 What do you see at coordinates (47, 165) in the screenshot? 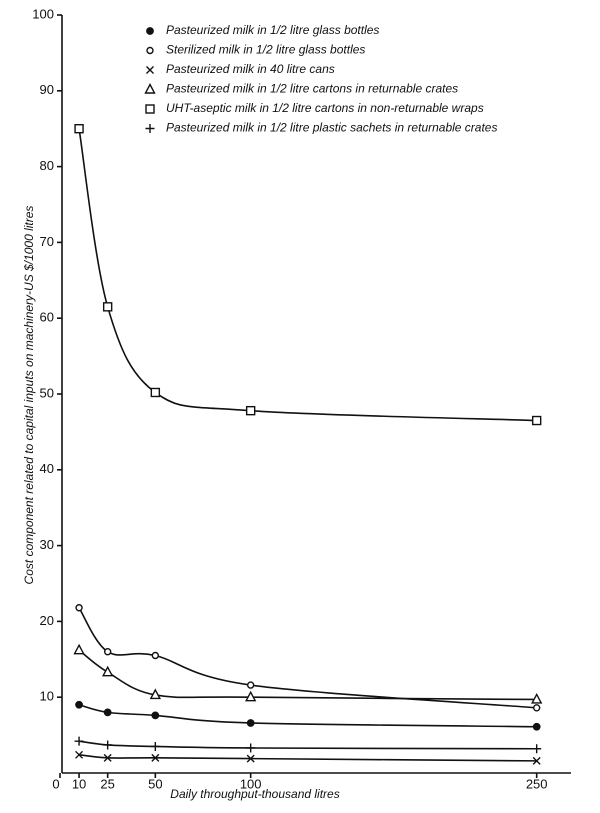
I see `y-tick-label: 80` at bounding box center [47, 165].